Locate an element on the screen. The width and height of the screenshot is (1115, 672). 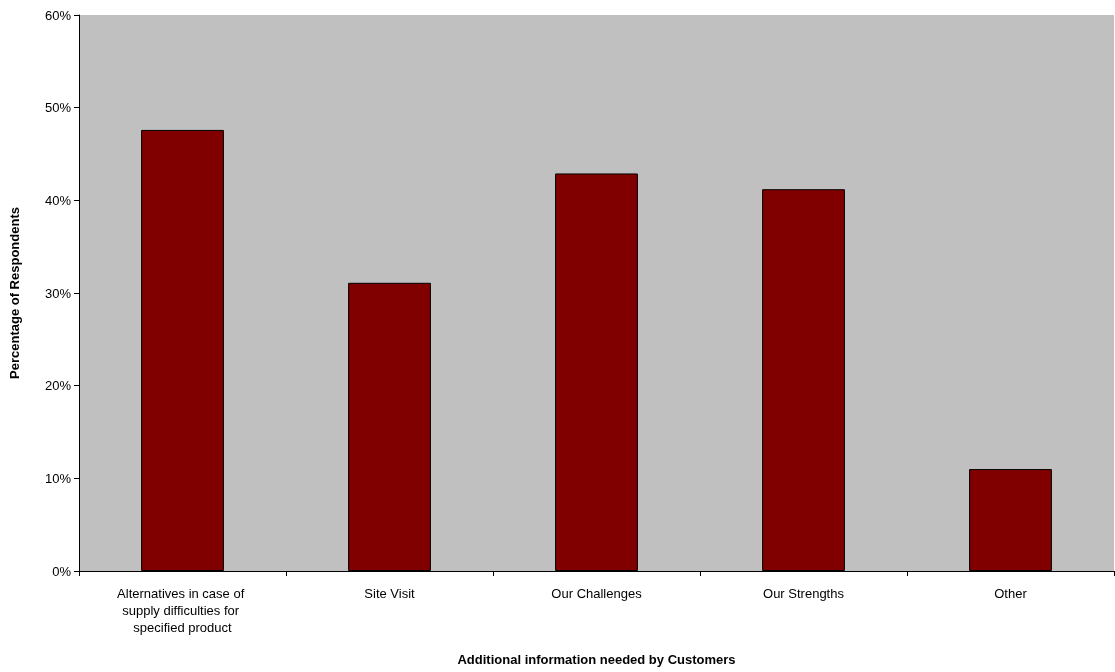
y-tick-label: 0% is located at coordinates (62, 571).